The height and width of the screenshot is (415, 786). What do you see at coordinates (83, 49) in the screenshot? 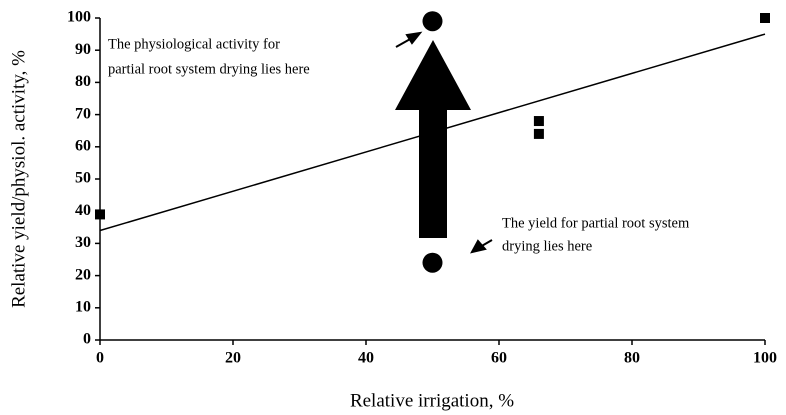
I see `y-tick-label: 90` at bounding box center [83, 49].